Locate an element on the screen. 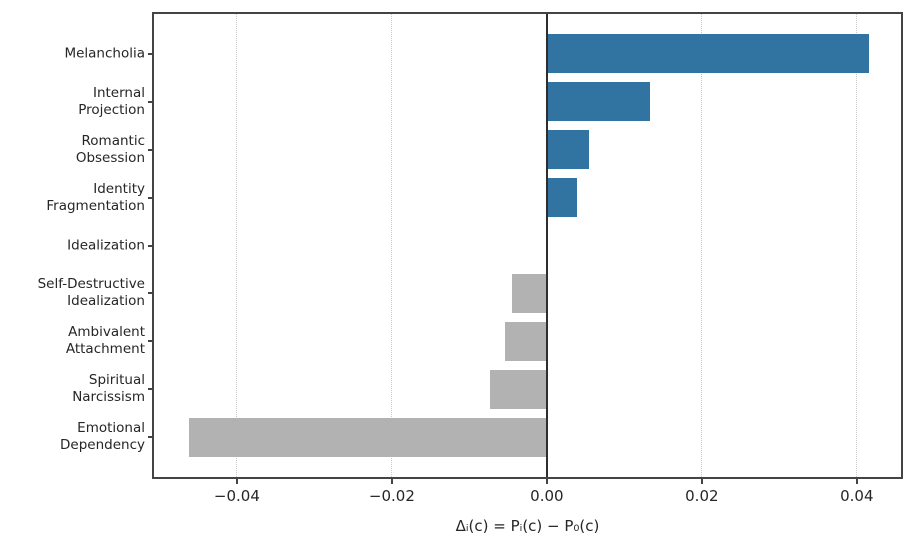 This screenshot has width=917, height=550. y-tick-label: Romantic Obsession is located at coordinates (110, 150).